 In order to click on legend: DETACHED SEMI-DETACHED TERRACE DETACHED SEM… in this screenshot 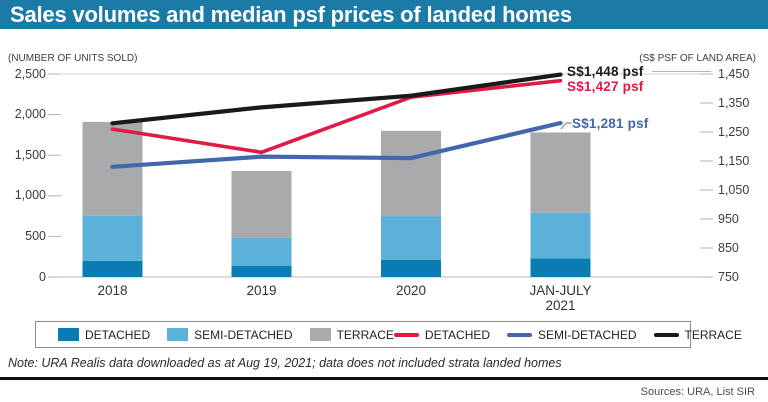, I will do `click(388, 334)`.